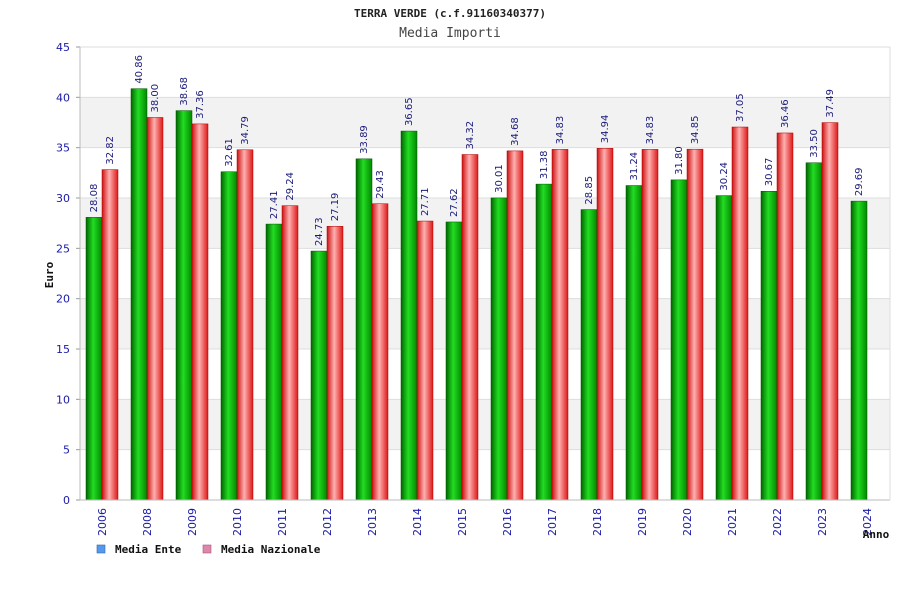  Describe the element at coordinates (454, 361) in the screenshot. I see `bar-media-ente-2015` at that location.